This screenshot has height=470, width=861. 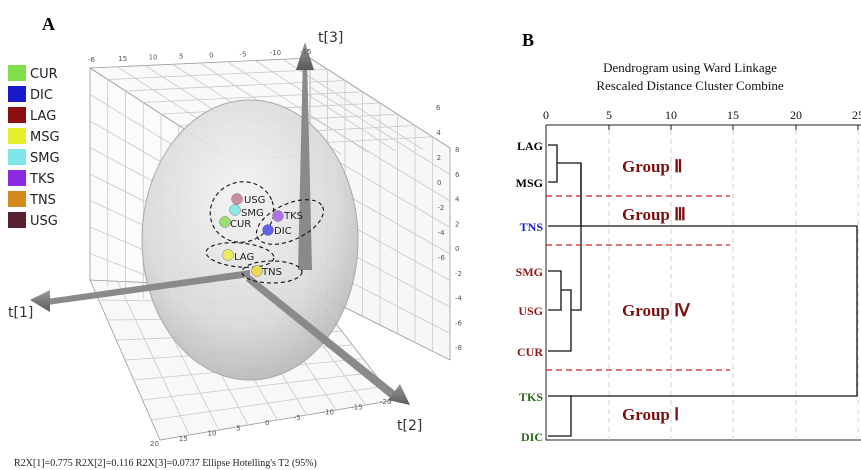 I want to click on legend: CUR DIC LAG MSG SMG TKS TNS USG, so click(x=34, y=147).